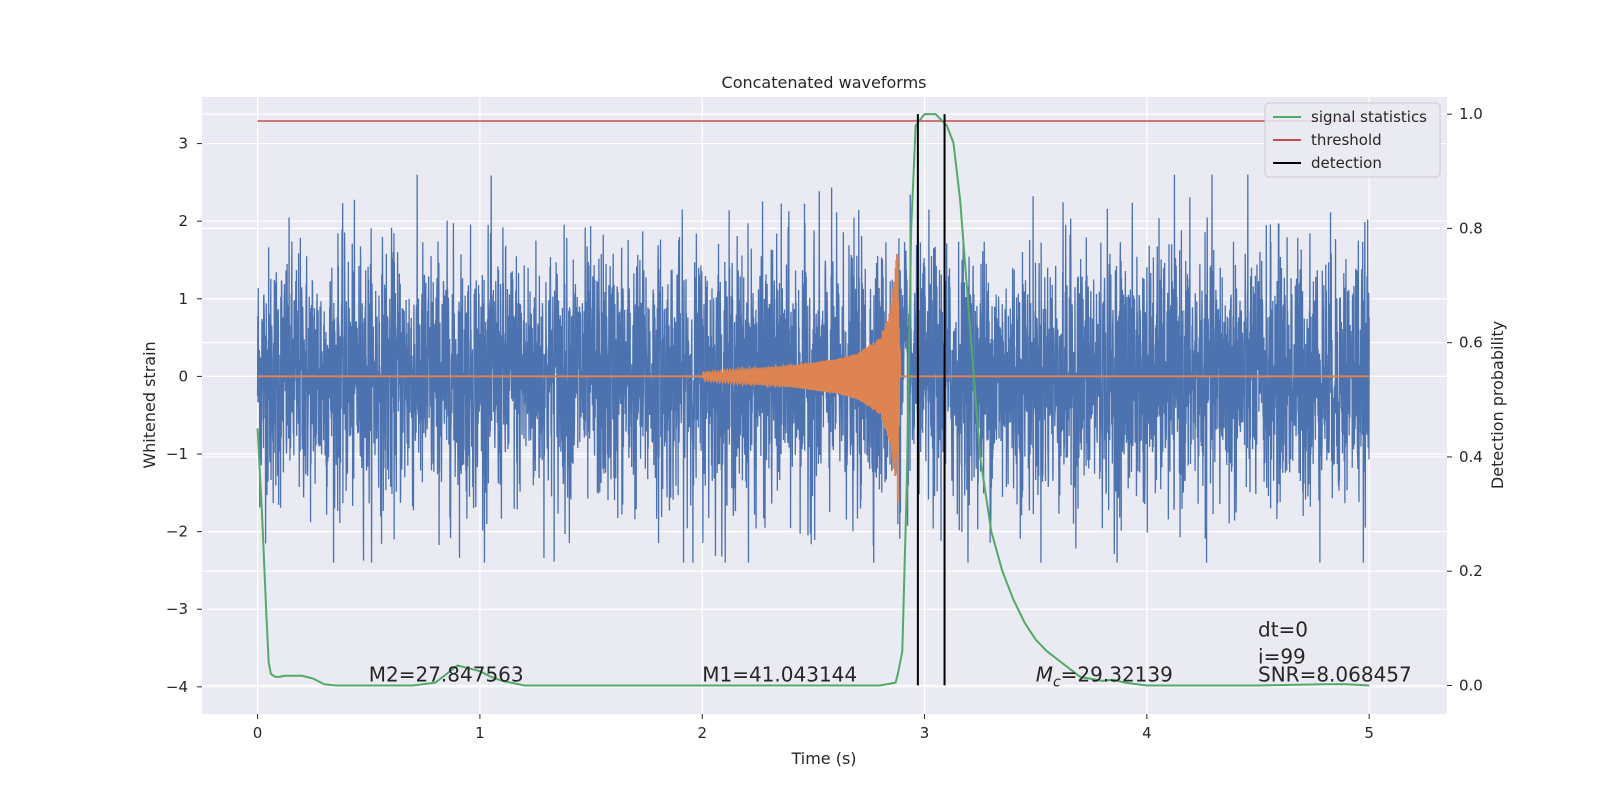  What do you see at coordinates (1369, 733) in the screenshot?
I see `x-tick-label: 5` at bounding box center [1369, 733].